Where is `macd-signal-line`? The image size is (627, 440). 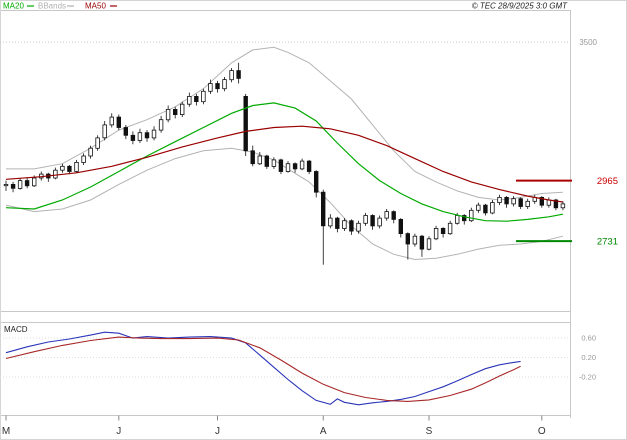
macd-signal-line is located at coordinates (263, 369).